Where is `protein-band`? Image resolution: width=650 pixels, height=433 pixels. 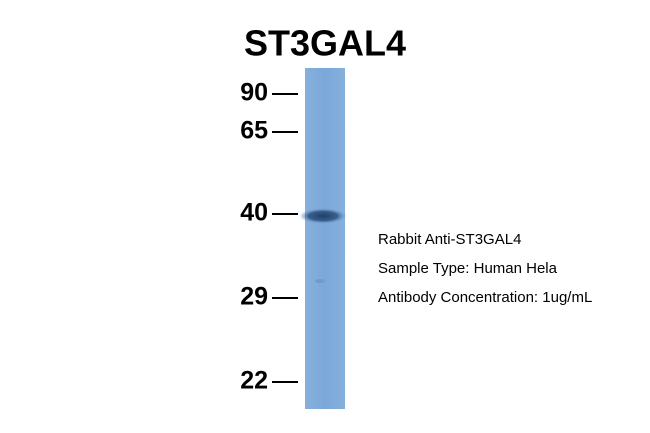 protein-band is located at coordinates (323, 216).